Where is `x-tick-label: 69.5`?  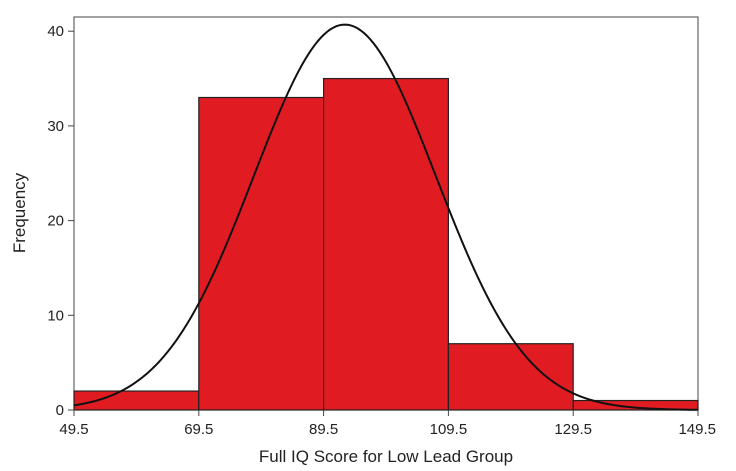
x-tick-label: 69.5 is located at coordinates (198, 429).